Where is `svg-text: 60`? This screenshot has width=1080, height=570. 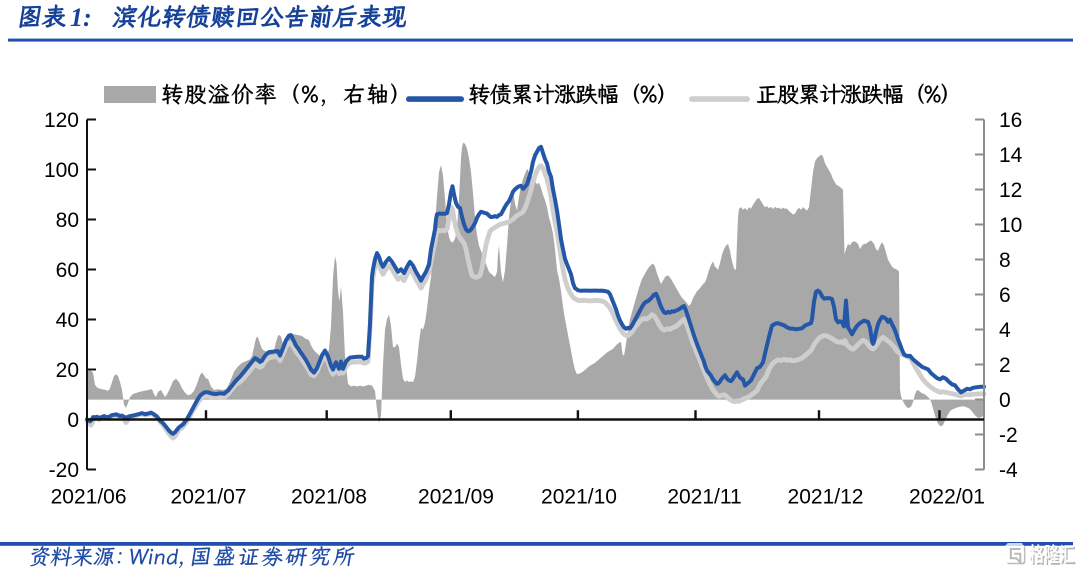 svg-text: 60 is located at coordinates (67, 270).